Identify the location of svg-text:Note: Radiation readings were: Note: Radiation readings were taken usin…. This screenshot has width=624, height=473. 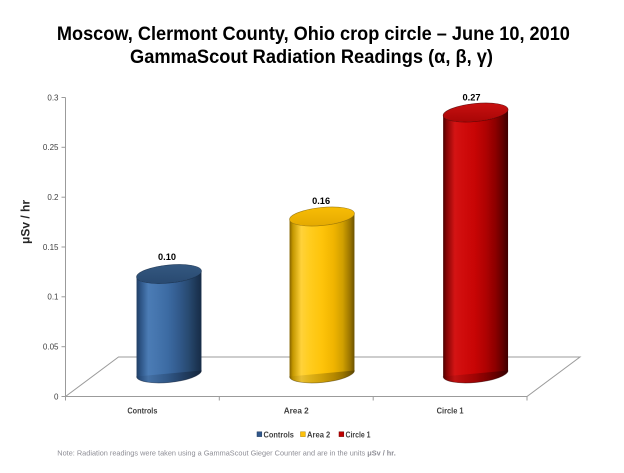
(226, 453).